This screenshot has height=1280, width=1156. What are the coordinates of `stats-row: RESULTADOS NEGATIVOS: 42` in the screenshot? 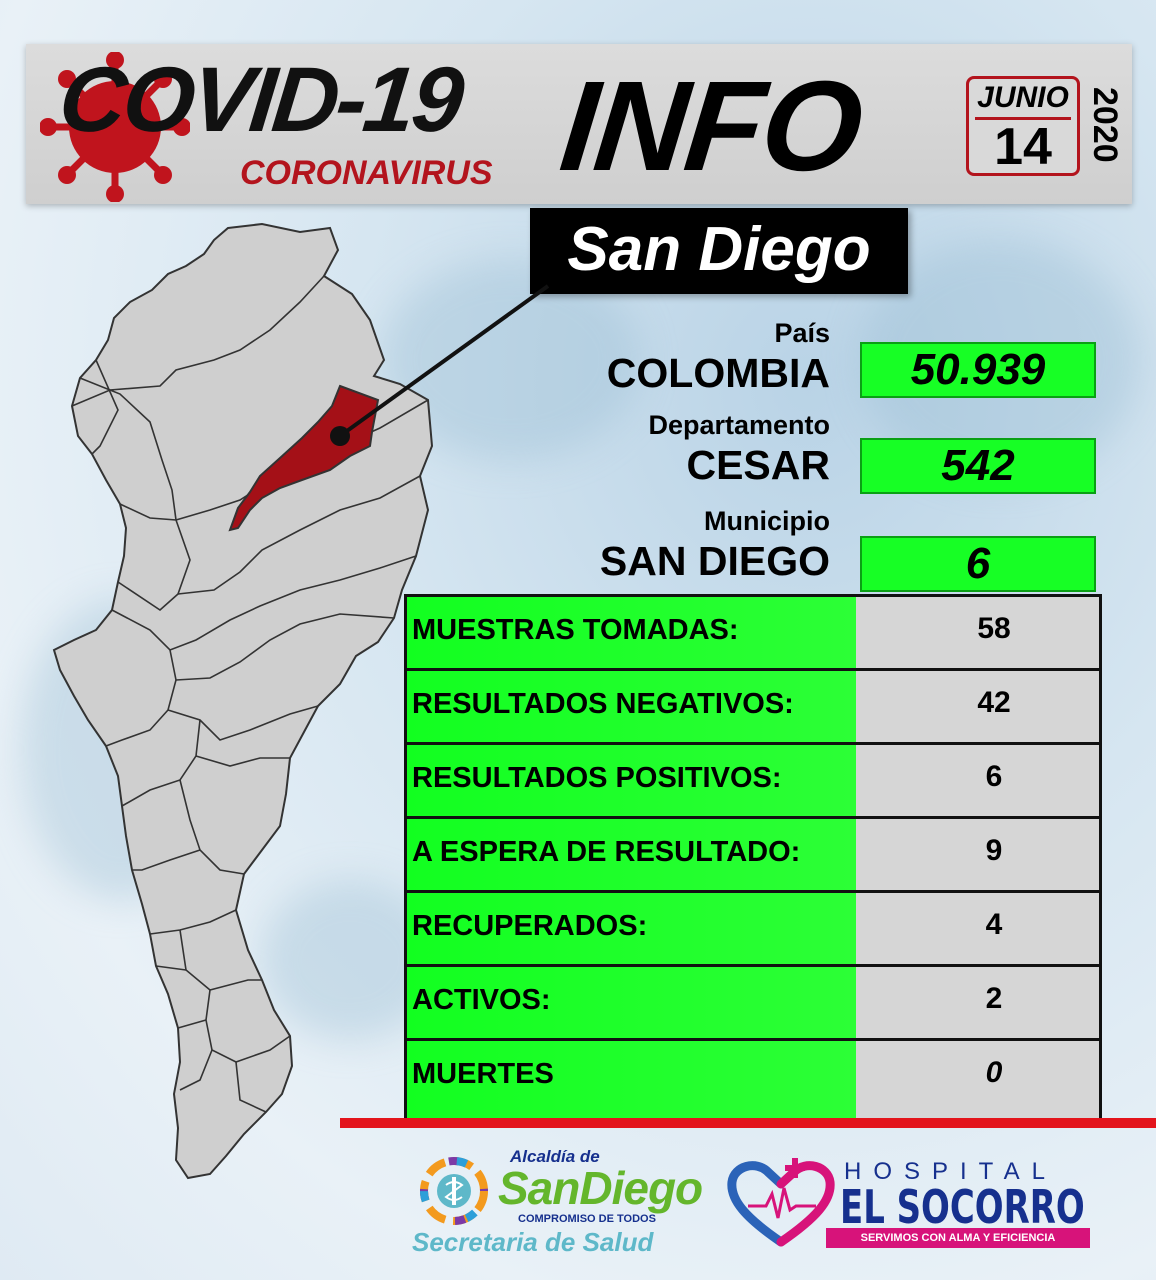 It's located at (753, 706).